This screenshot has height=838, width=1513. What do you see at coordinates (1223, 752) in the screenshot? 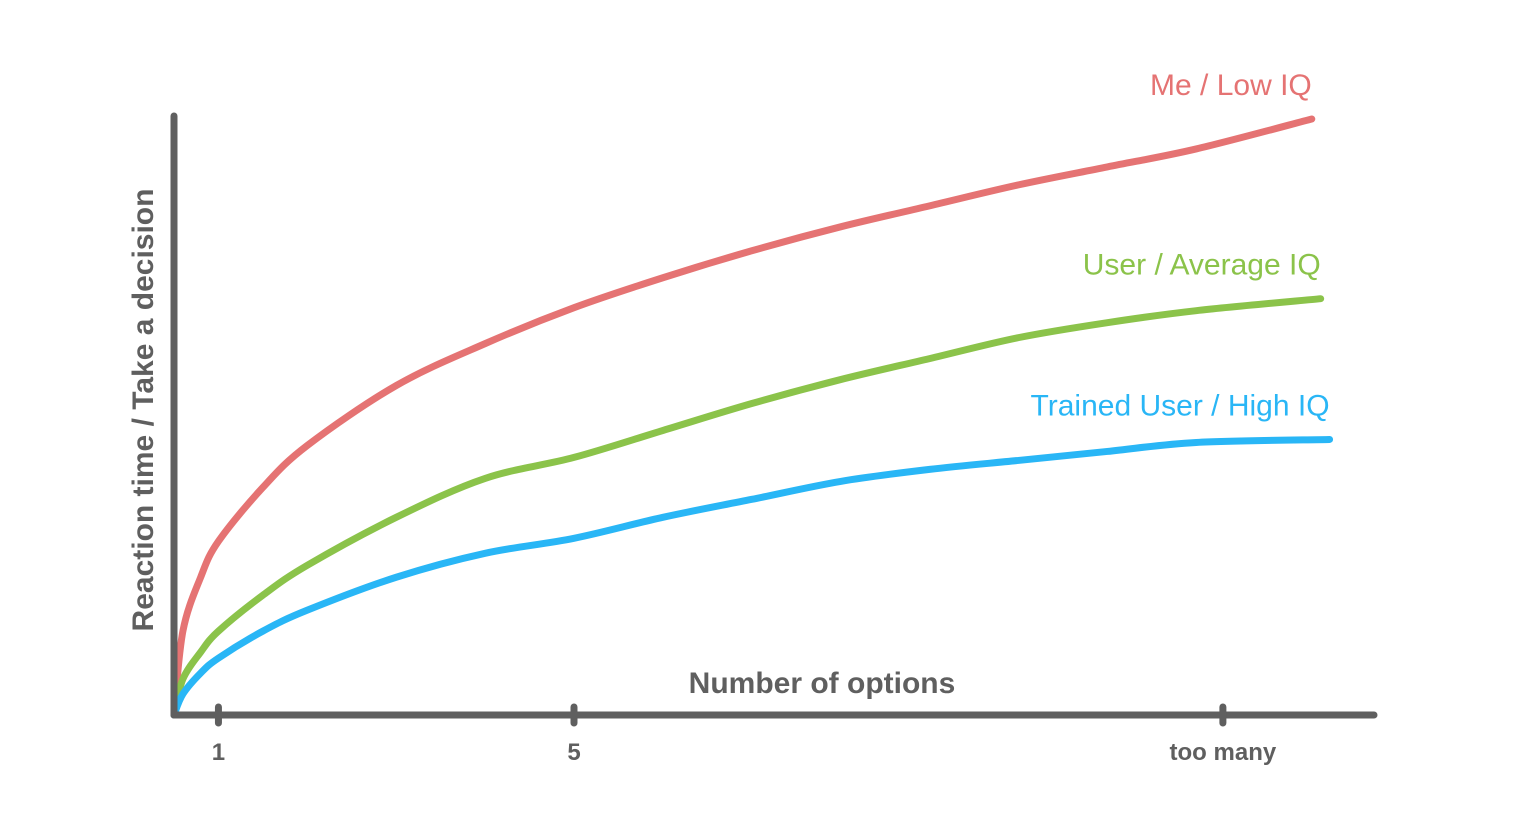
I see `x-tick-label-2: too many` at bounding box center [1223, 752].